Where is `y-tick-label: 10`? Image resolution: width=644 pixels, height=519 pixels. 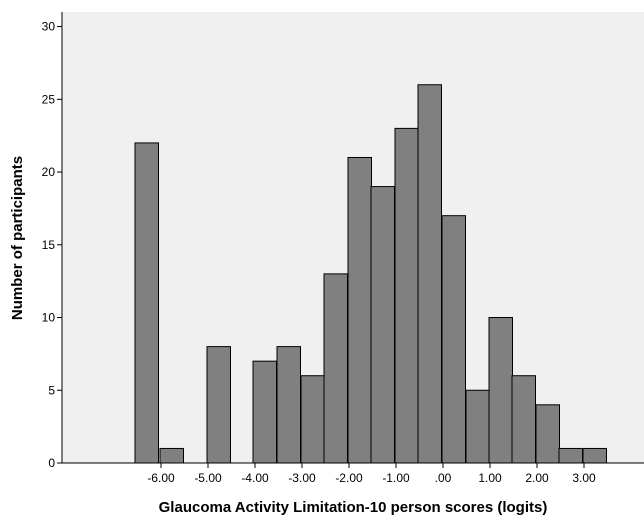
y-tick-label: 10 is located at coordinates (49, 318).